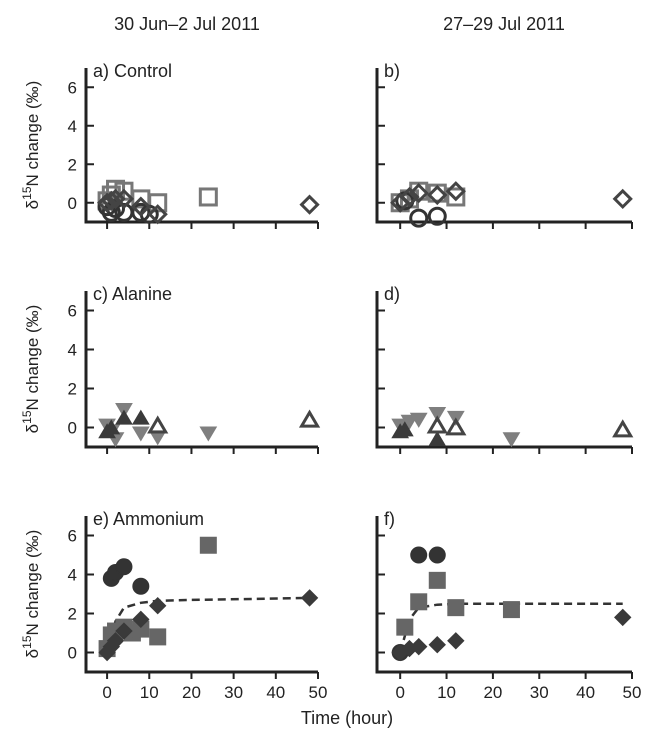 This screenshot has height=735, width=649. Describe the element at coordinates (170, 145) in the screenshot. I see `panel-a-control: 0 2 4 6 a) Control δ15N change (‰)` at that location.